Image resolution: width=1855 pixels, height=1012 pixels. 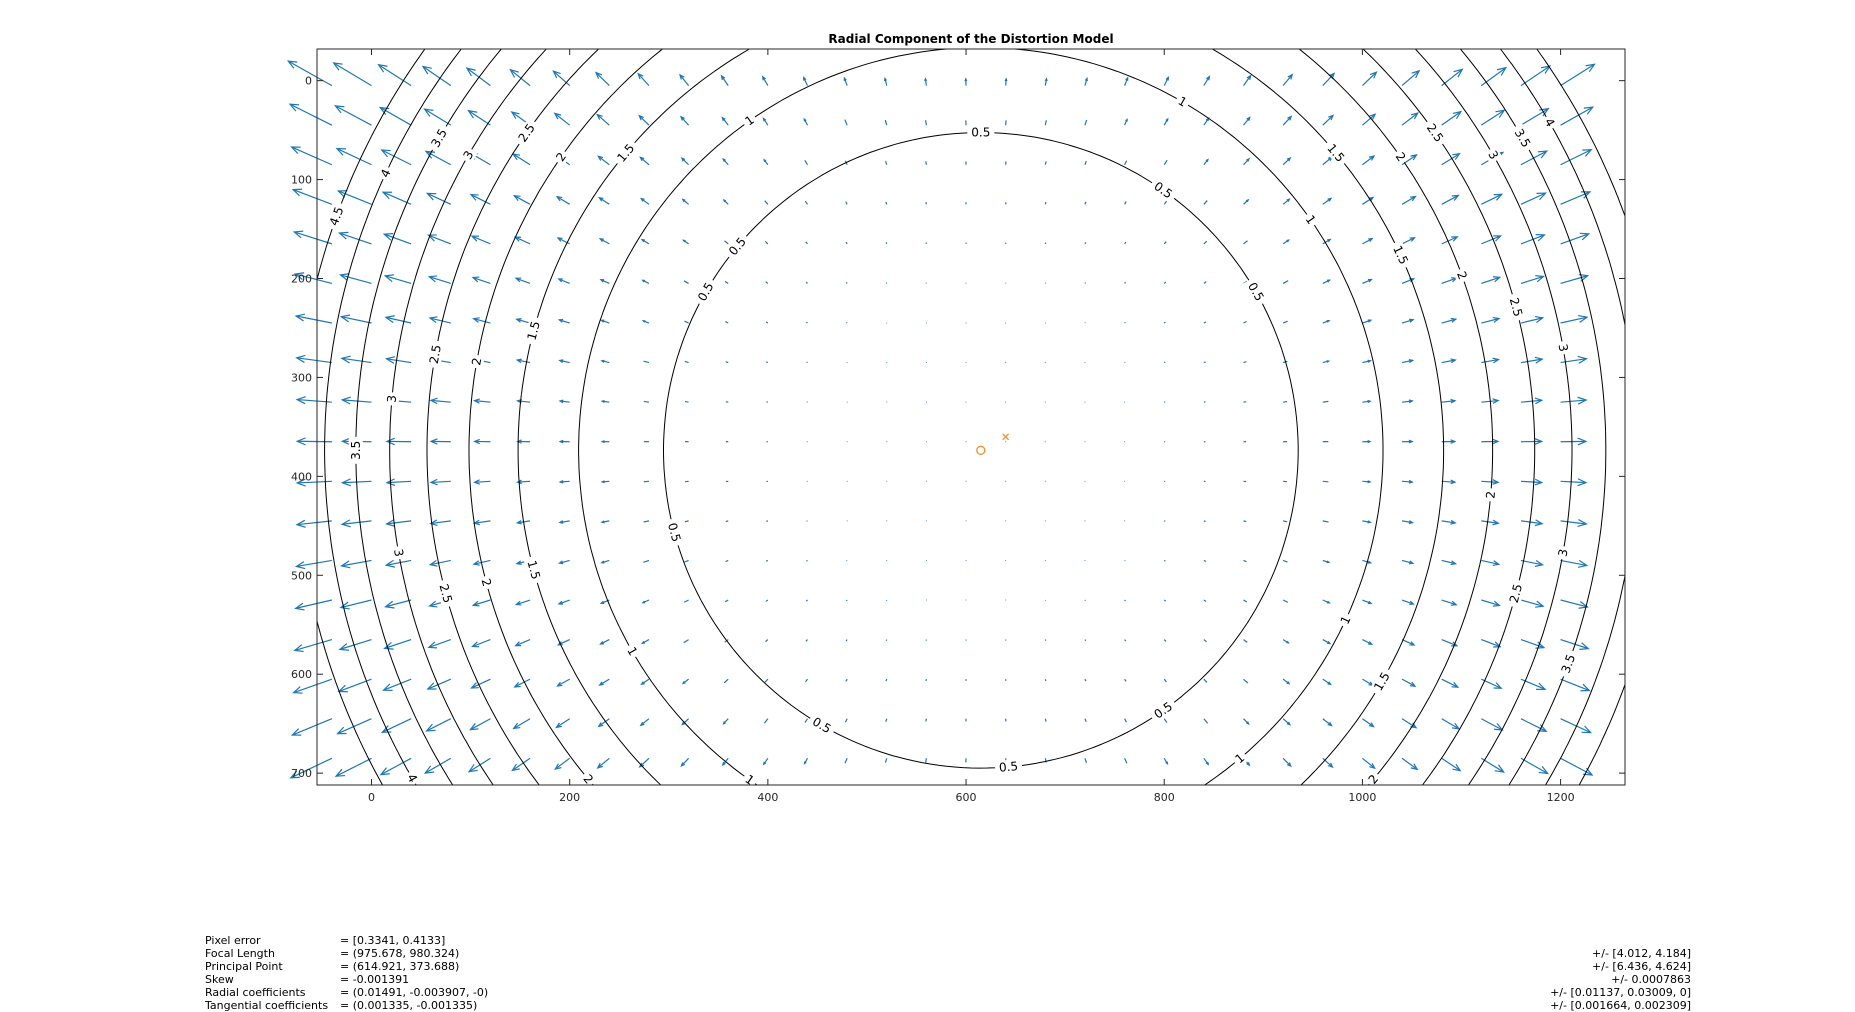 What do you see at coordinates (346, 979) in the screenshot?
I see `info-row: Skew= -0.001391` at bounding box center [346, 979].